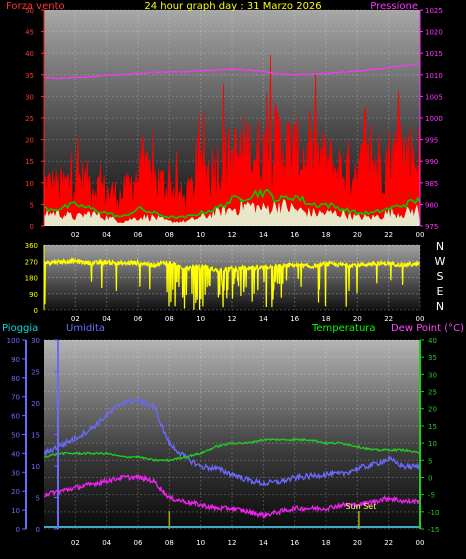  Describe the element at coordinates (36, 311) in the screenshot. I see `direction-tick-label: 0` at that location.